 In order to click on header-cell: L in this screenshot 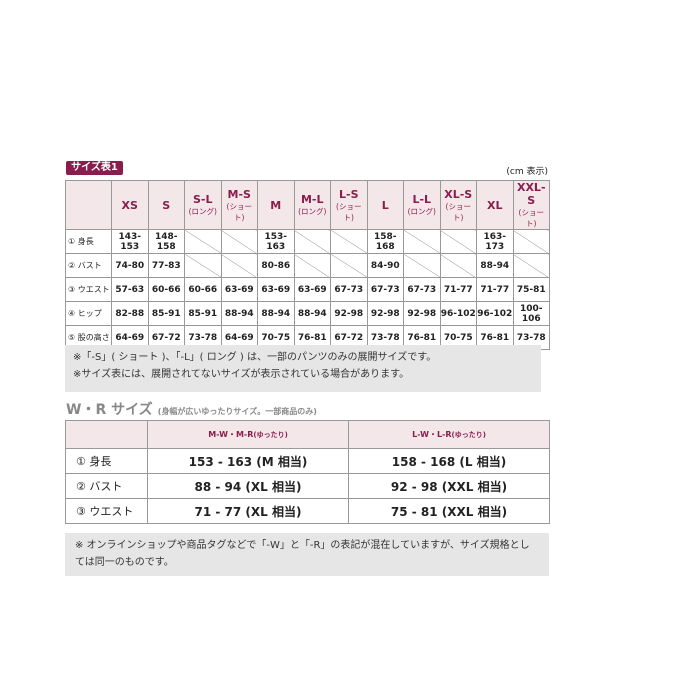, I will do `click(385, 205)`.